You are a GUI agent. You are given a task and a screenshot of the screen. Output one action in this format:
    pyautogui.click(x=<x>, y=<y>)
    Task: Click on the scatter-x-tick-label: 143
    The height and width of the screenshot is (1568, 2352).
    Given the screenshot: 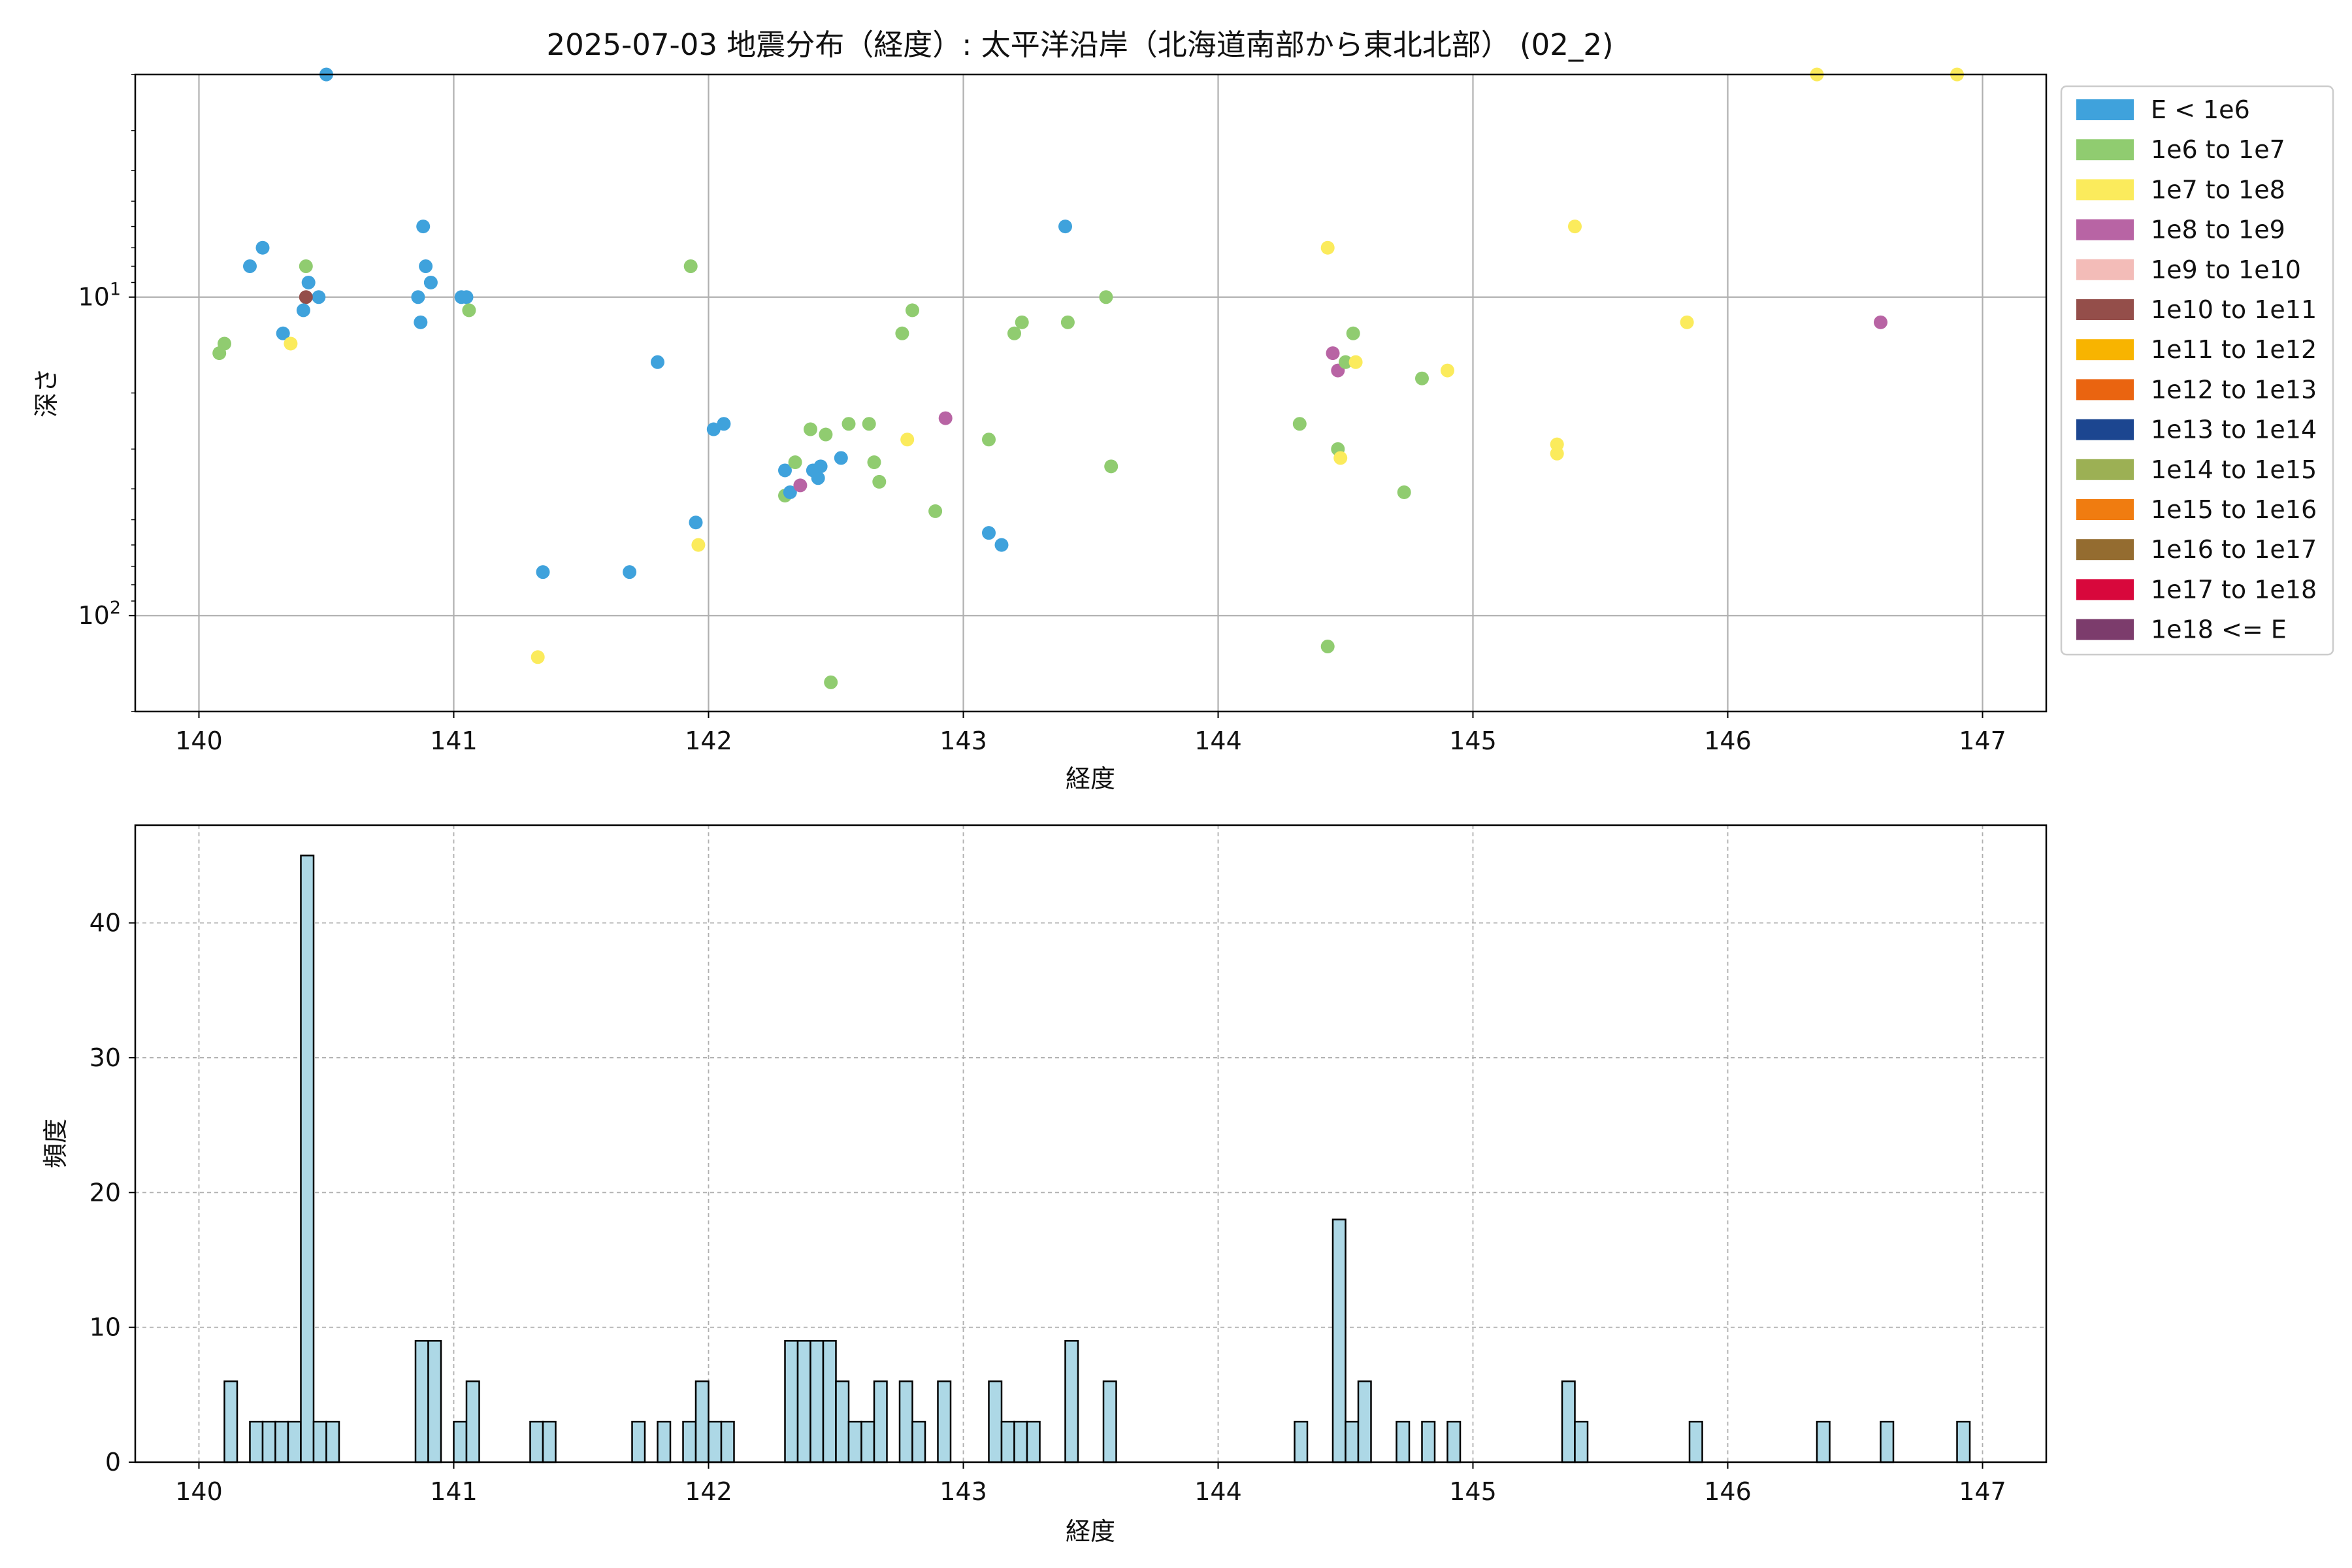 What is the action you would take?
    pyautogui.click(x=963, y=741)
    